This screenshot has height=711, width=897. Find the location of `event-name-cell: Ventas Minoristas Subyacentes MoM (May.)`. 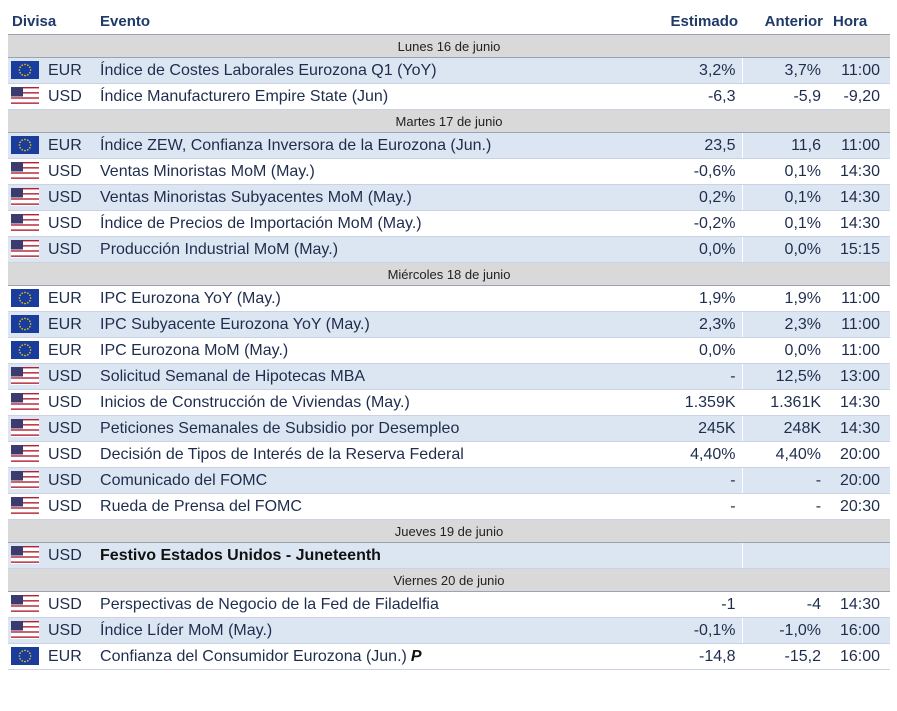

event-name-cell: Ventas Minoristas Subyacentes MoM (May.) is located at coordinates (376, 197).